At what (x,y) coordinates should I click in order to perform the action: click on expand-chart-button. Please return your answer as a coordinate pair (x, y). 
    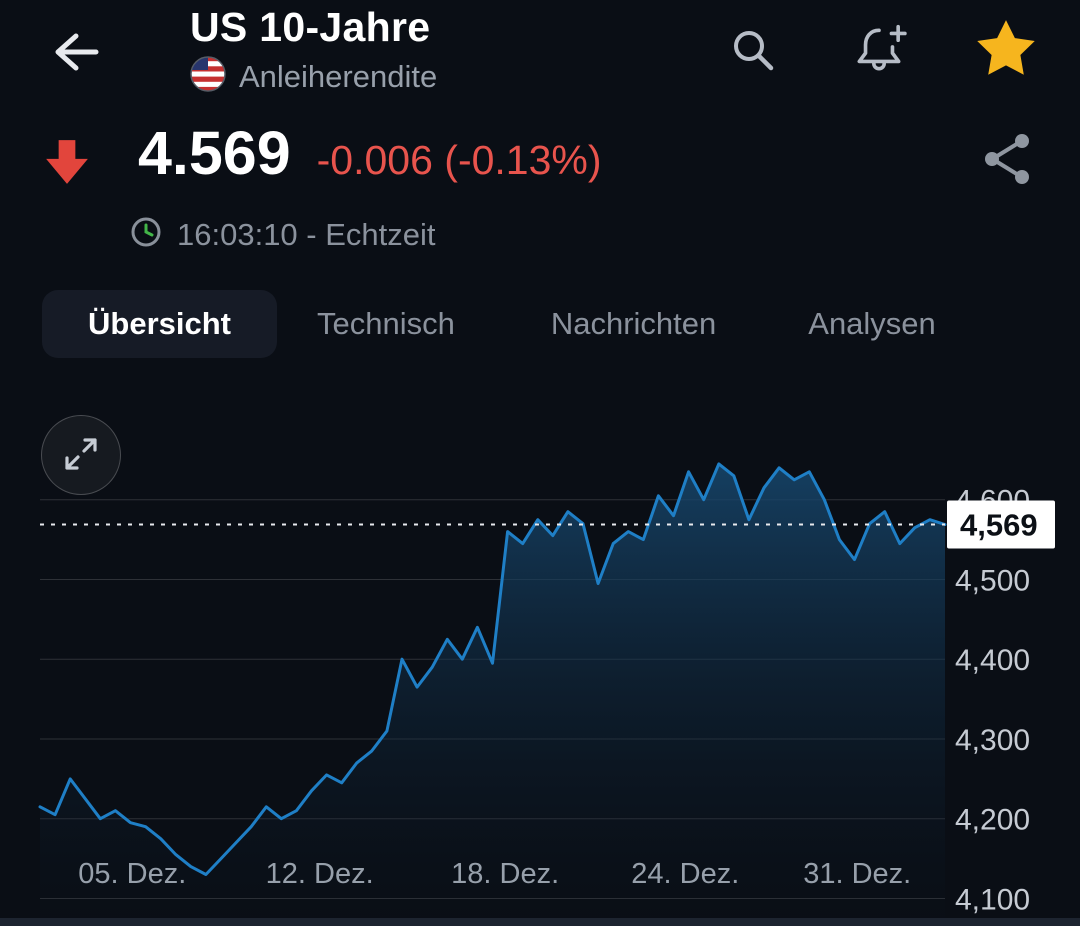
    Looking at the image, I should click on (81, 455).